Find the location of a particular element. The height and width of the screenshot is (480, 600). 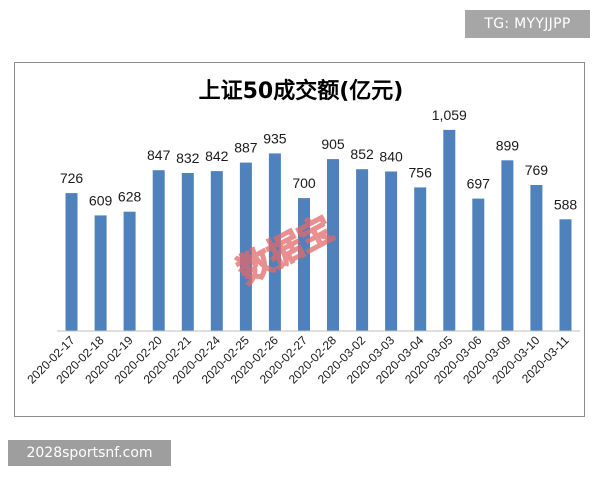

chart-title: 上证50成交额(亿元) is located at coordinates (301, 91).